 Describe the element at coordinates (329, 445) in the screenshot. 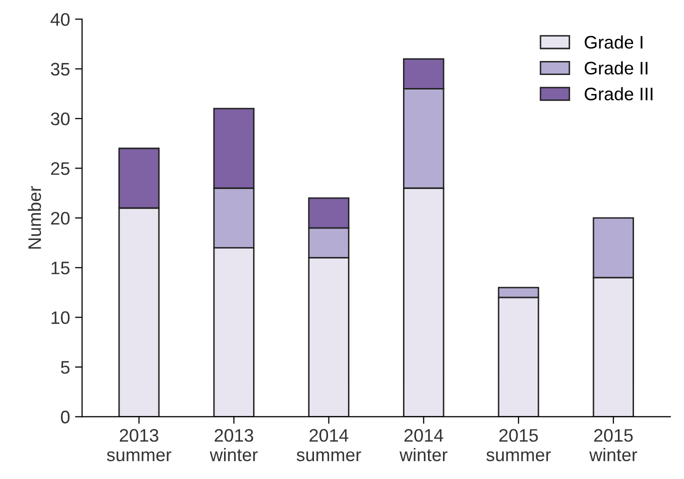

I see `x-tick-label: 2014 summer` at that location.